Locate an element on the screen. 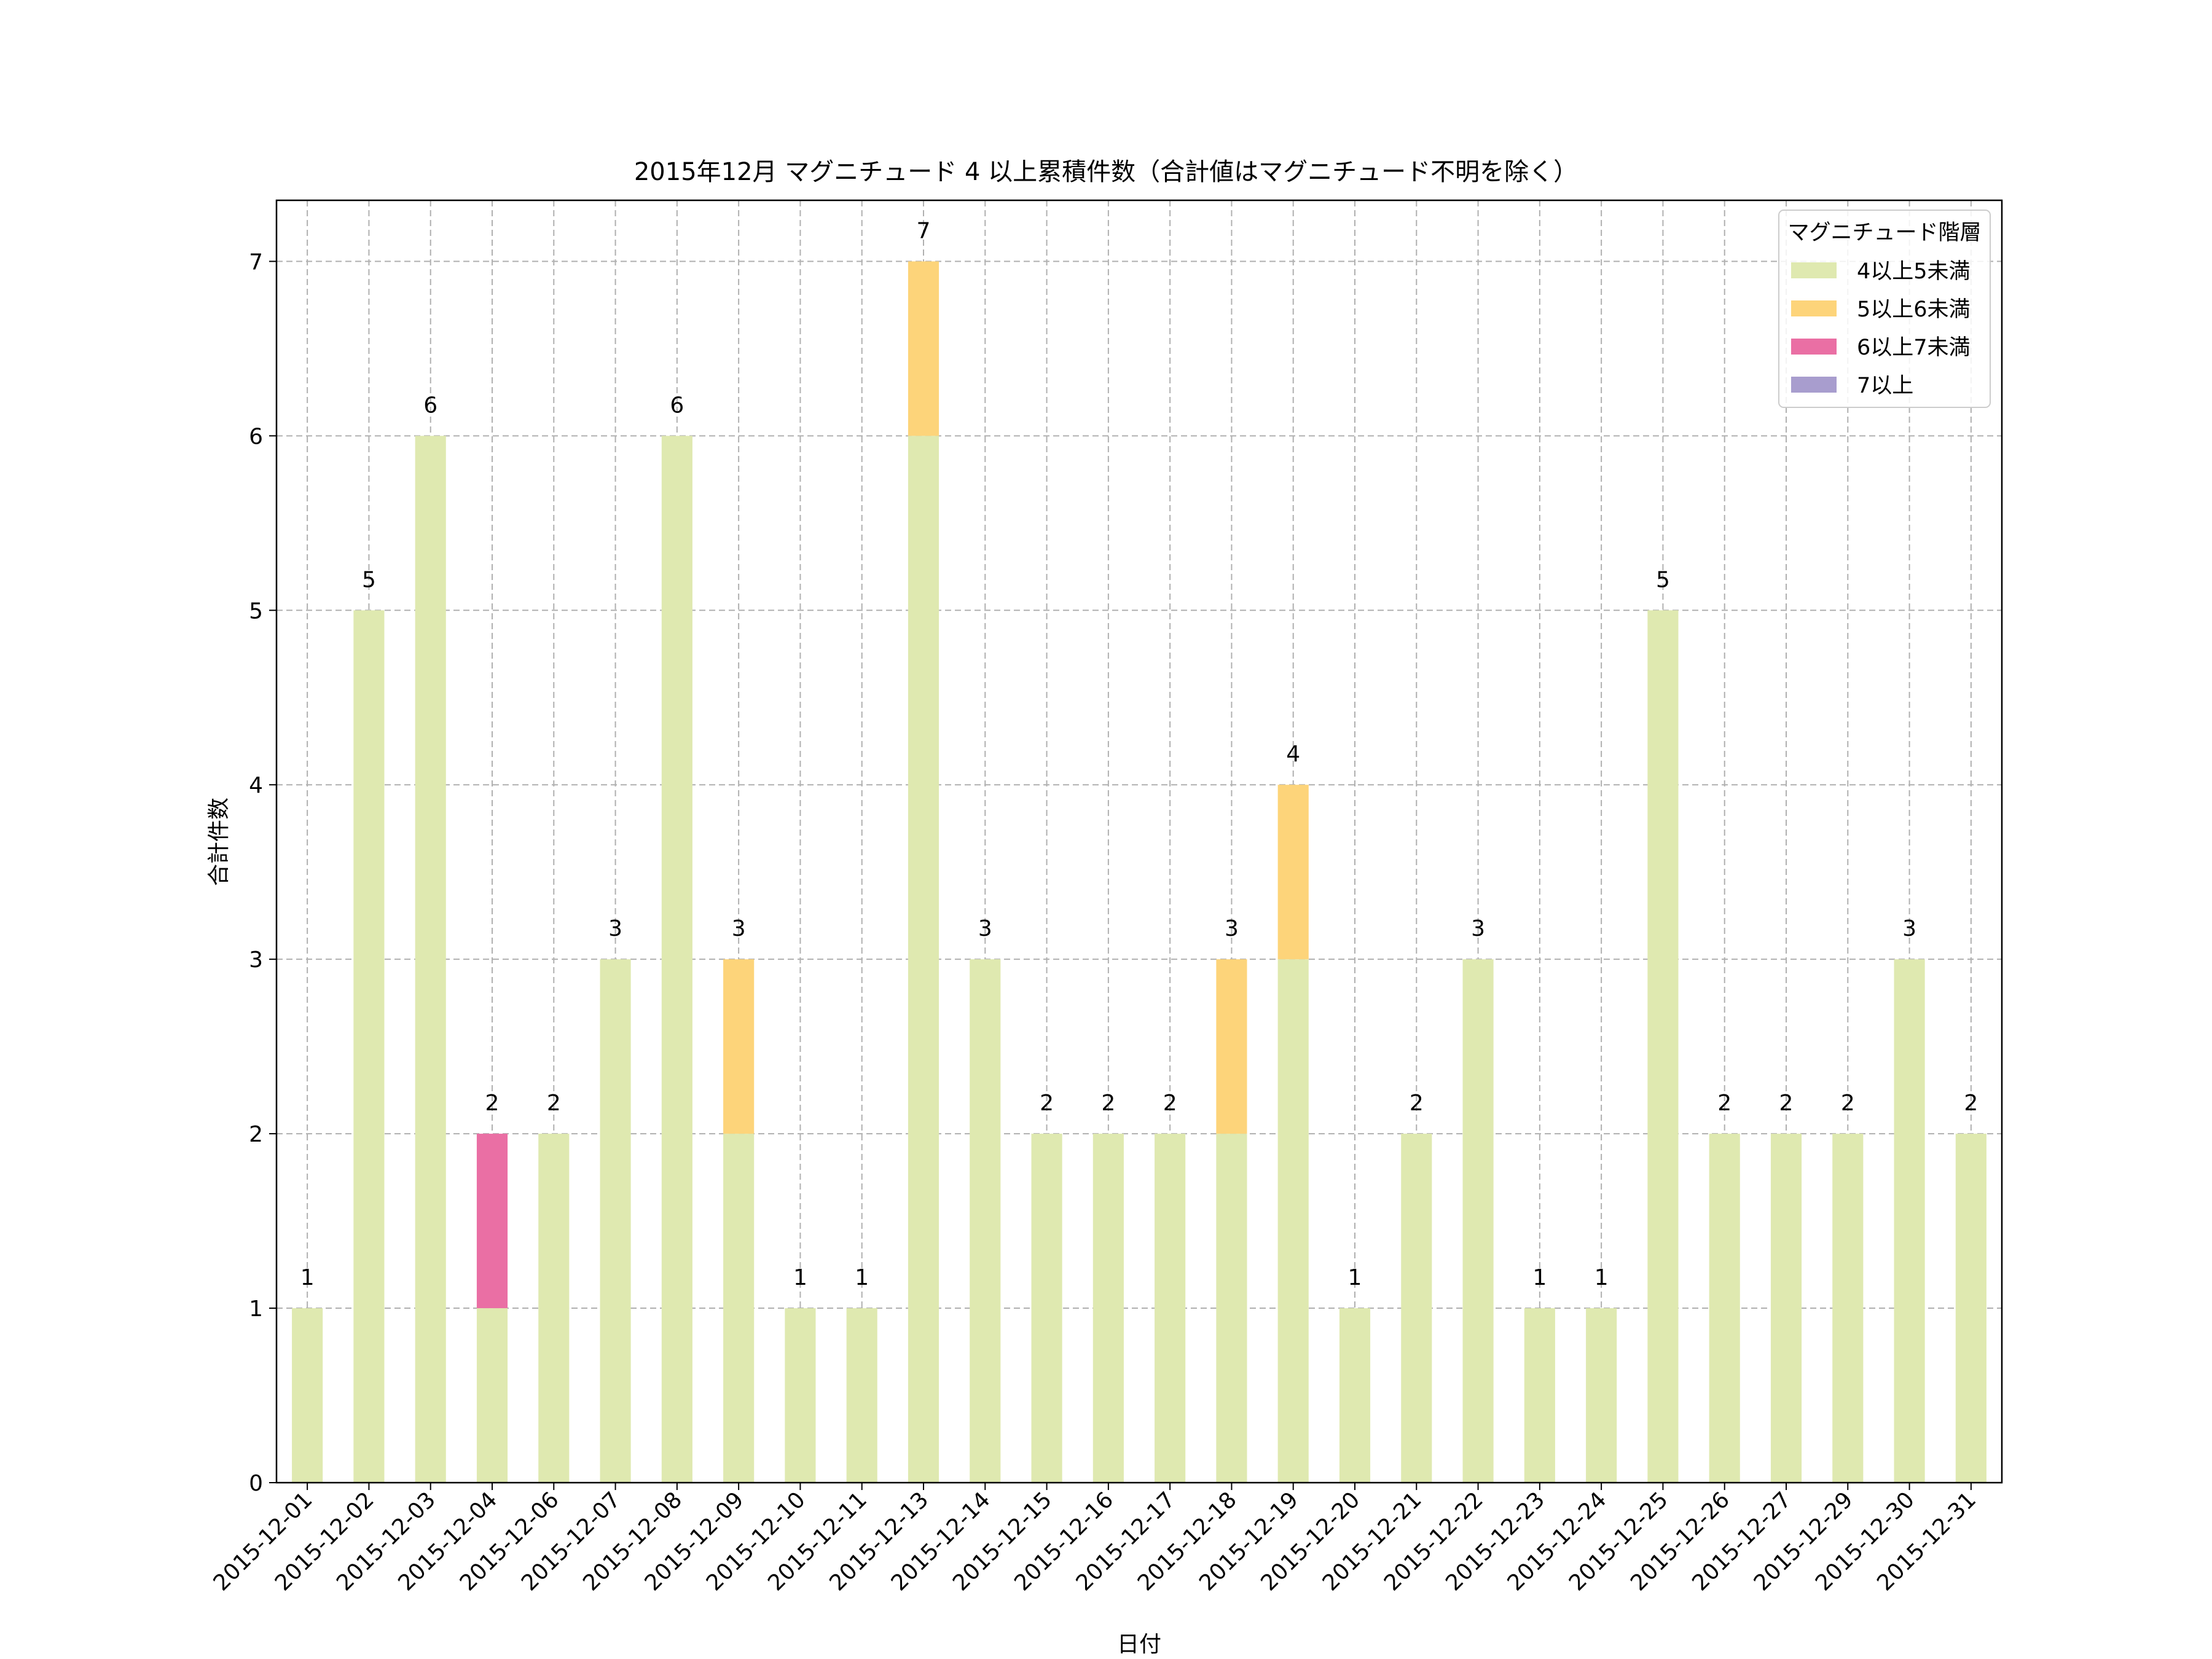 Image resolution: width=2212 pixels, height=1659 pixels. legend-label: 7以上 is located at coordinates (1885, 386).